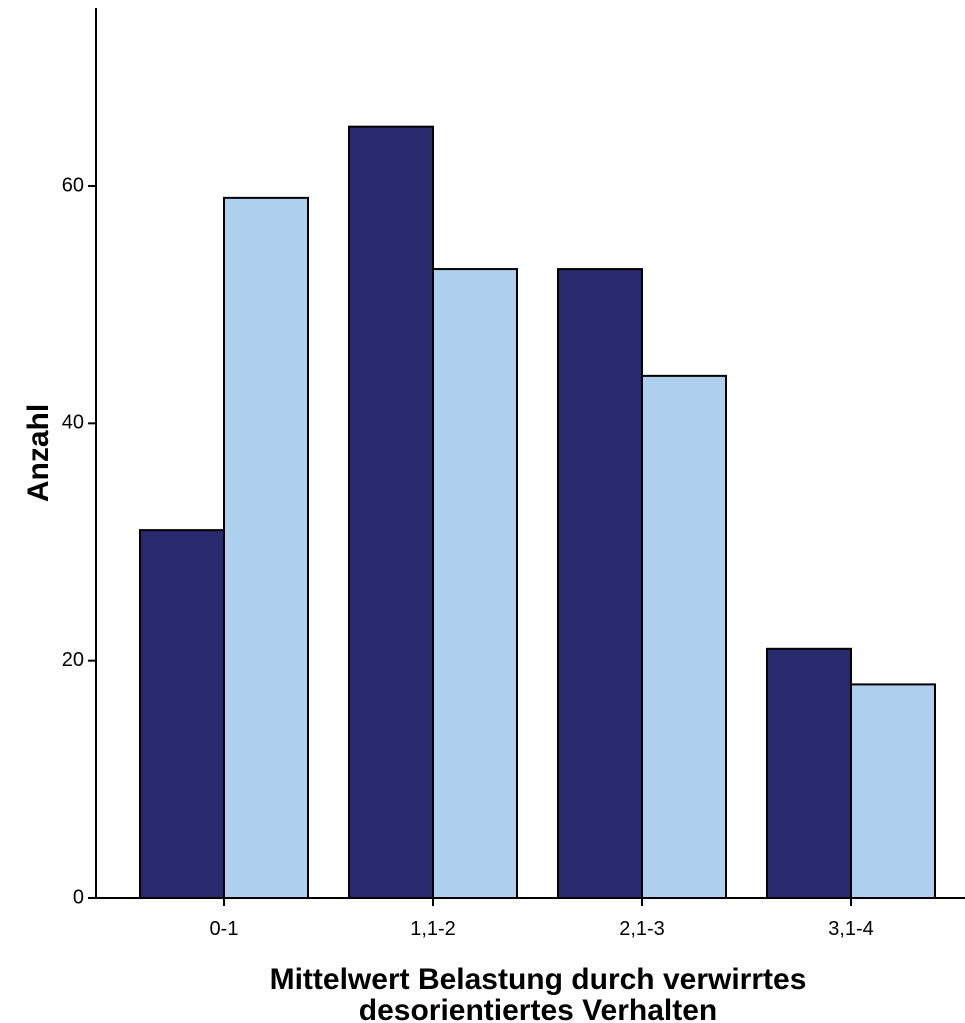 The image size is (965, 1023). What do you see at coordinates (38, 453) in the screenshot?
I see `y-axis-title: Anzahl` at bounding box center [38, 453].